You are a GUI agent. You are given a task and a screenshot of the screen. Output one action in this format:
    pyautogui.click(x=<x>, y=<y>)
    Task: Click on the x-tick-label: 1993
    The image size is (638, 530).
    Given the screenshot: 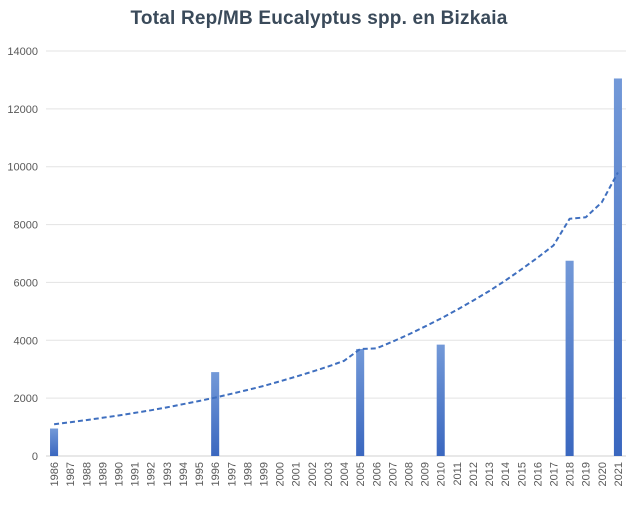 What is the action you would take?
    pyautogui.click(x=168, y=474)
    